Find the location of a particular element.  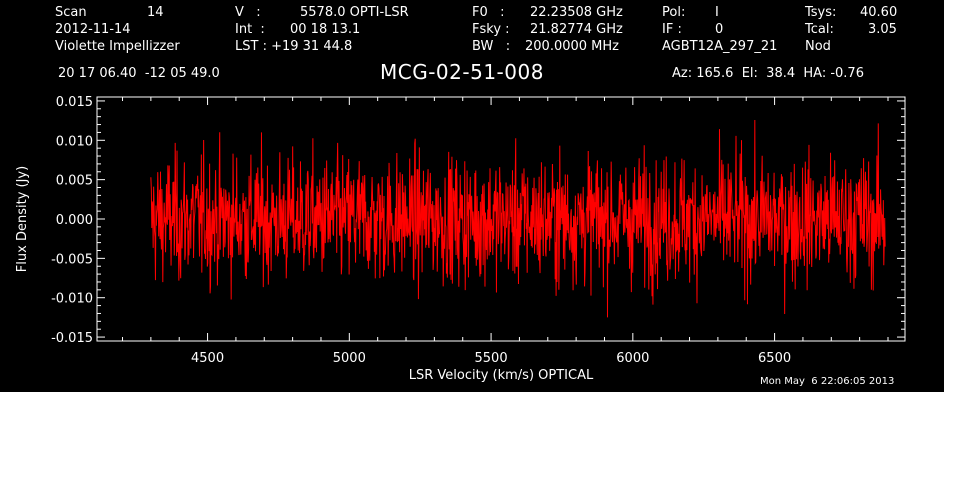

project-id: AGBT12A_297_21 is located at coordinates (720, 46).